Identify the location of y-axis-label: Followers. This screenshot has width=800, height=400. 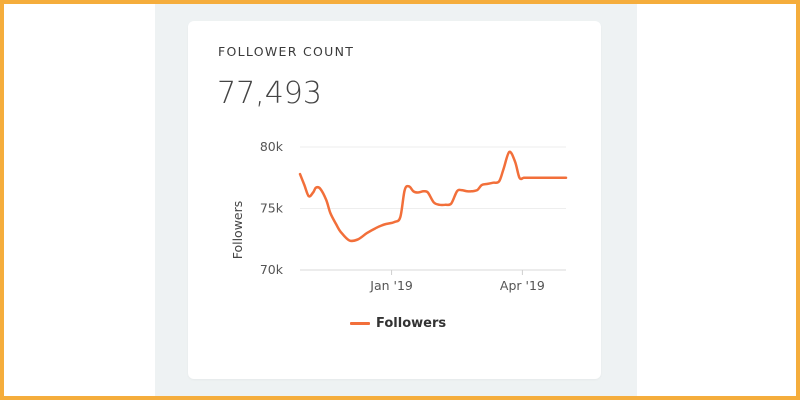
(237, 230).